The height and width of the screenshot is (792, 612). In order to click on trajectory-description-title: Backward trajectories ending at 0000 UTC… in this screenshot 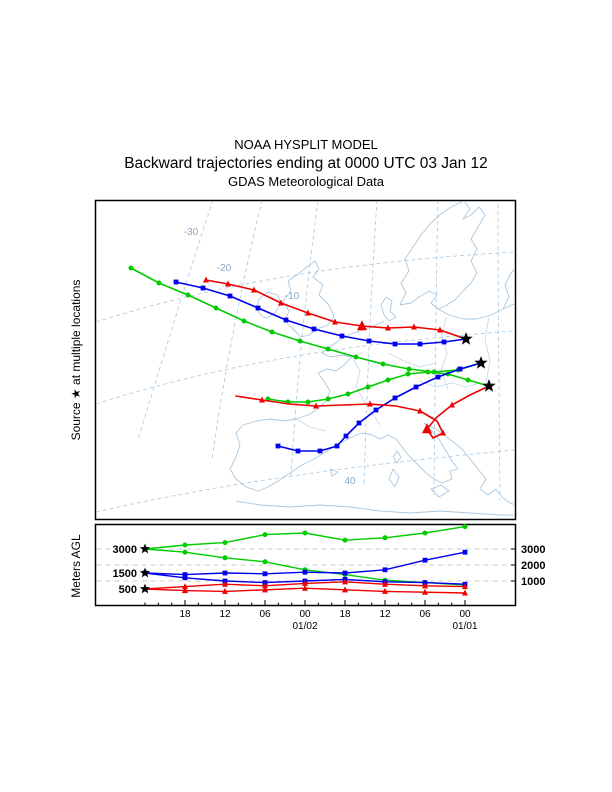, I will do `click(306, 163)`.